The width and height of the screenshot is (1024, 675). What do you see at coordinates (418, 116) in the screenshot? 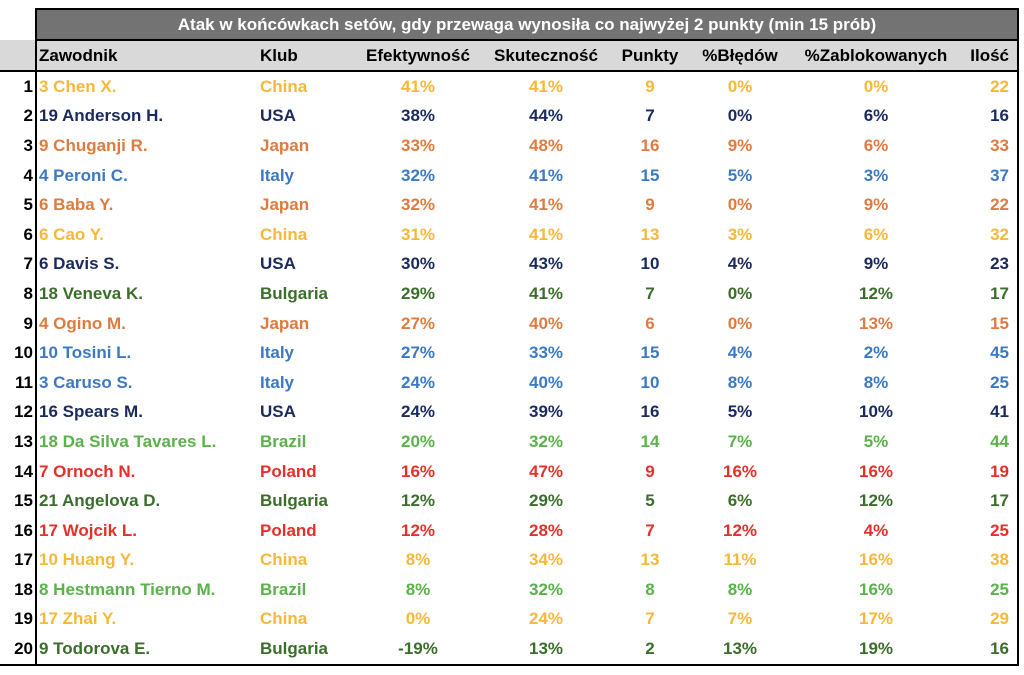
I see `efektywnosc-value: 38%` at bounding box center [418, 116].